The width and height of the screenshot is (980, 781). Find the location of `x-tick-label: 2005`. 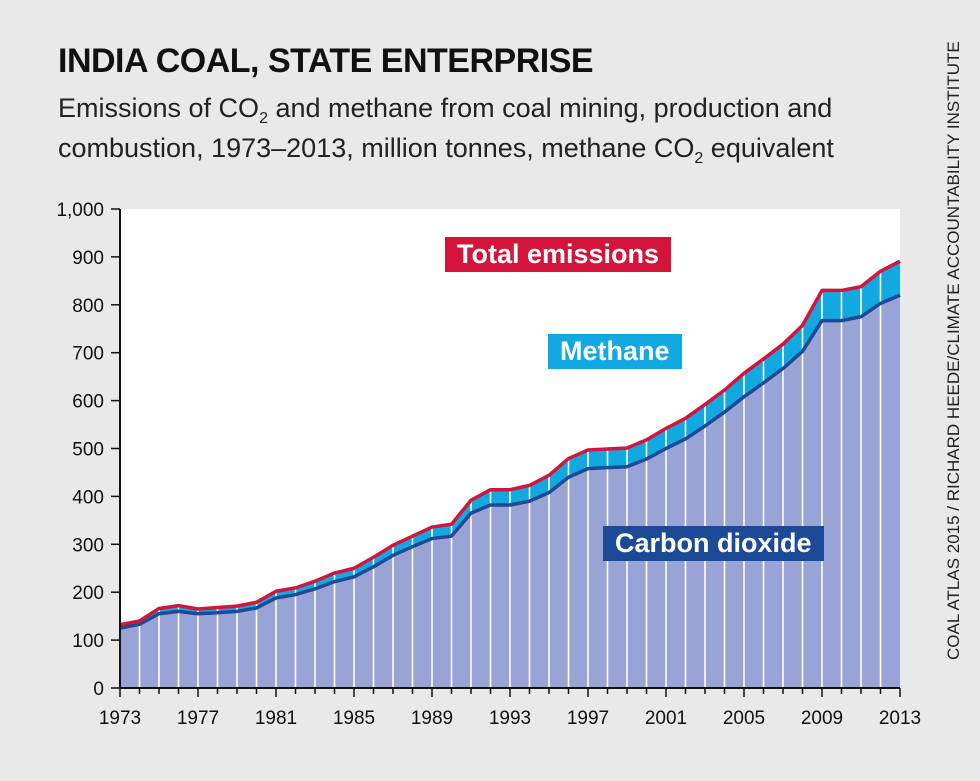

x-tick-label: 2005 is located at coordinates (744, 718).